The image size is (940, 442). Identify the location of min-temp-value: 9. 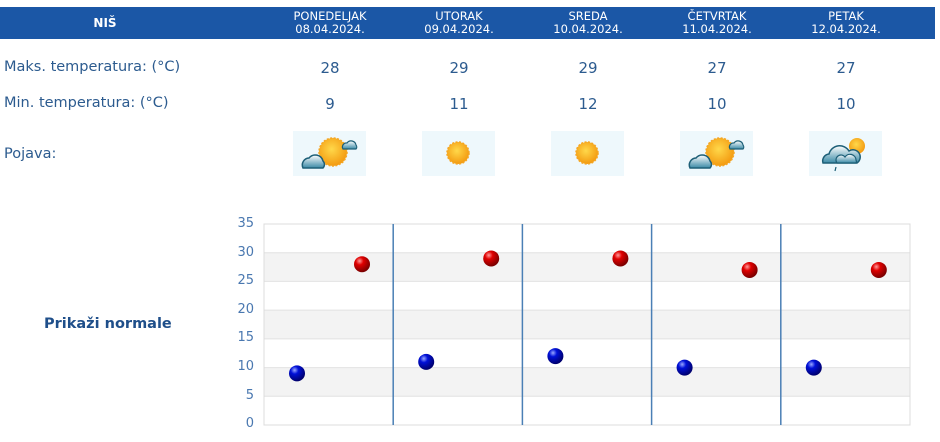
(330, 104).